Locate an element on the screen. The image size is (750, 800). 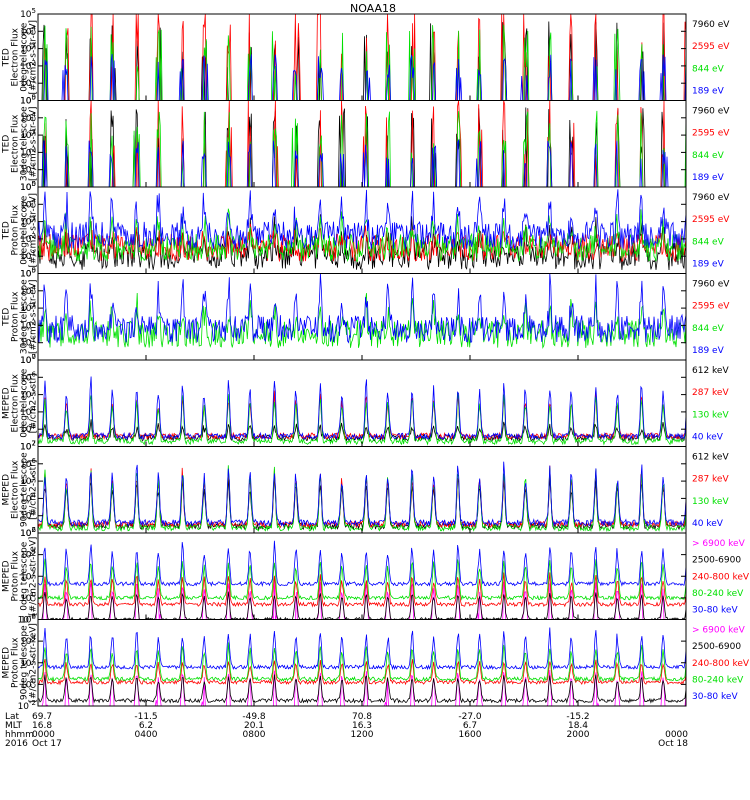
panel-7-legend-entry: 80-240 keV is located at coordinates (718, 594).